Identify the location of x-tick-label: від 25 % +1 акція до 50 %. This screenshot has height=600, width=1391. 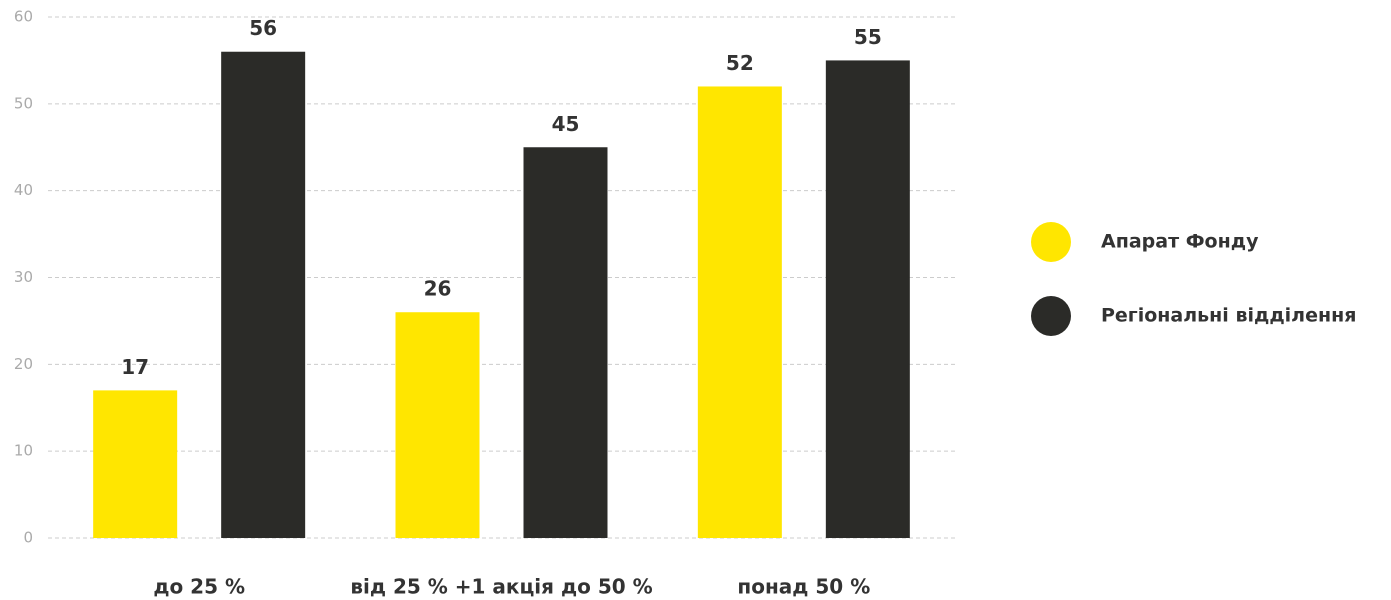
(501, 587).